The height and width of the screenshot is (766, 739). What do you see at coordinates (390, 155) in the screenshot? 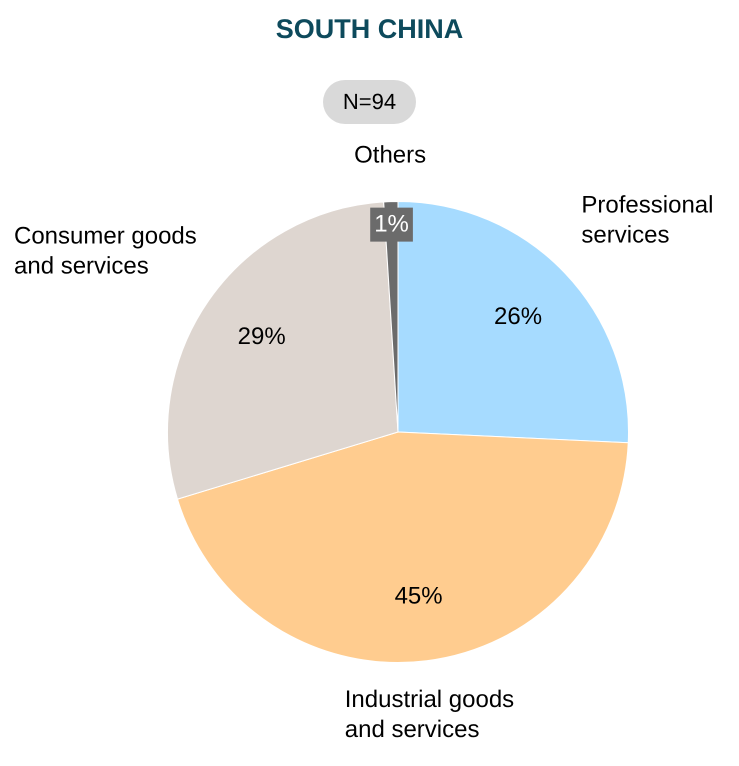
I see `slice-label: Others` at bounding box center [390, 155].